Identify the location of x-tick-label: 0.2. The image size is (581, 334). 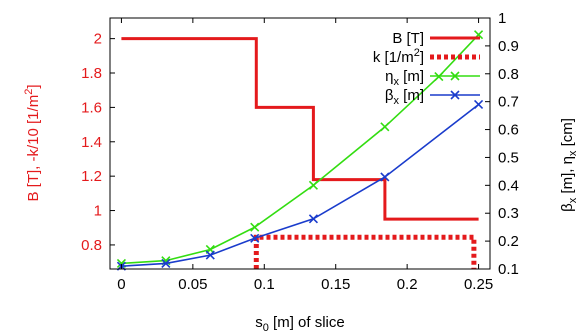
(407, 284).